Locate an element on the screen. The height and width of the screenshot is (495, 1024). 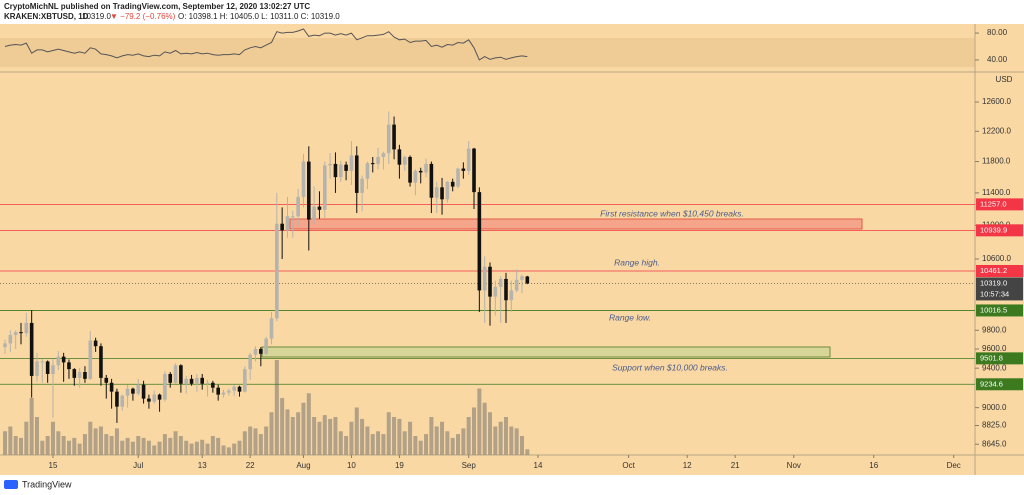
change: ▼ −79.2 (−0.76%) is located at coordinates (143, 16).